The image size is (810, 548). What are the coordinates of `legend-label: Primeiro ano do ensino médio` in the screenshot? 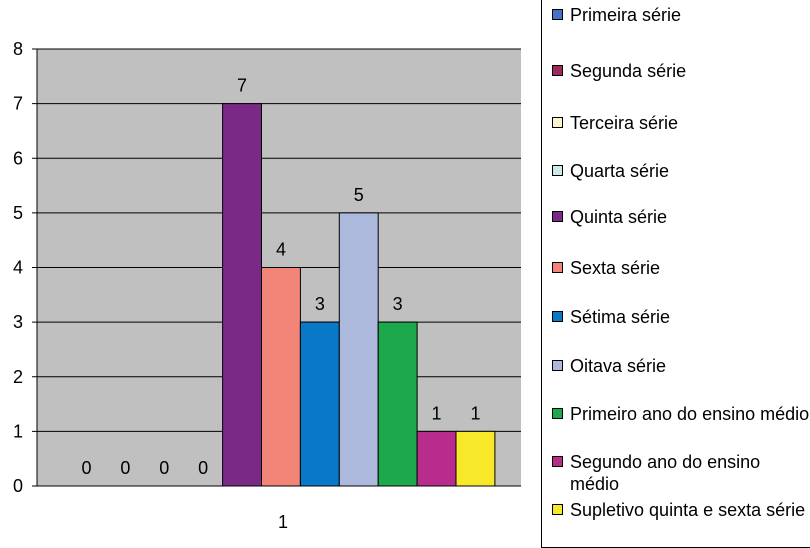 It's located at (690, 414).